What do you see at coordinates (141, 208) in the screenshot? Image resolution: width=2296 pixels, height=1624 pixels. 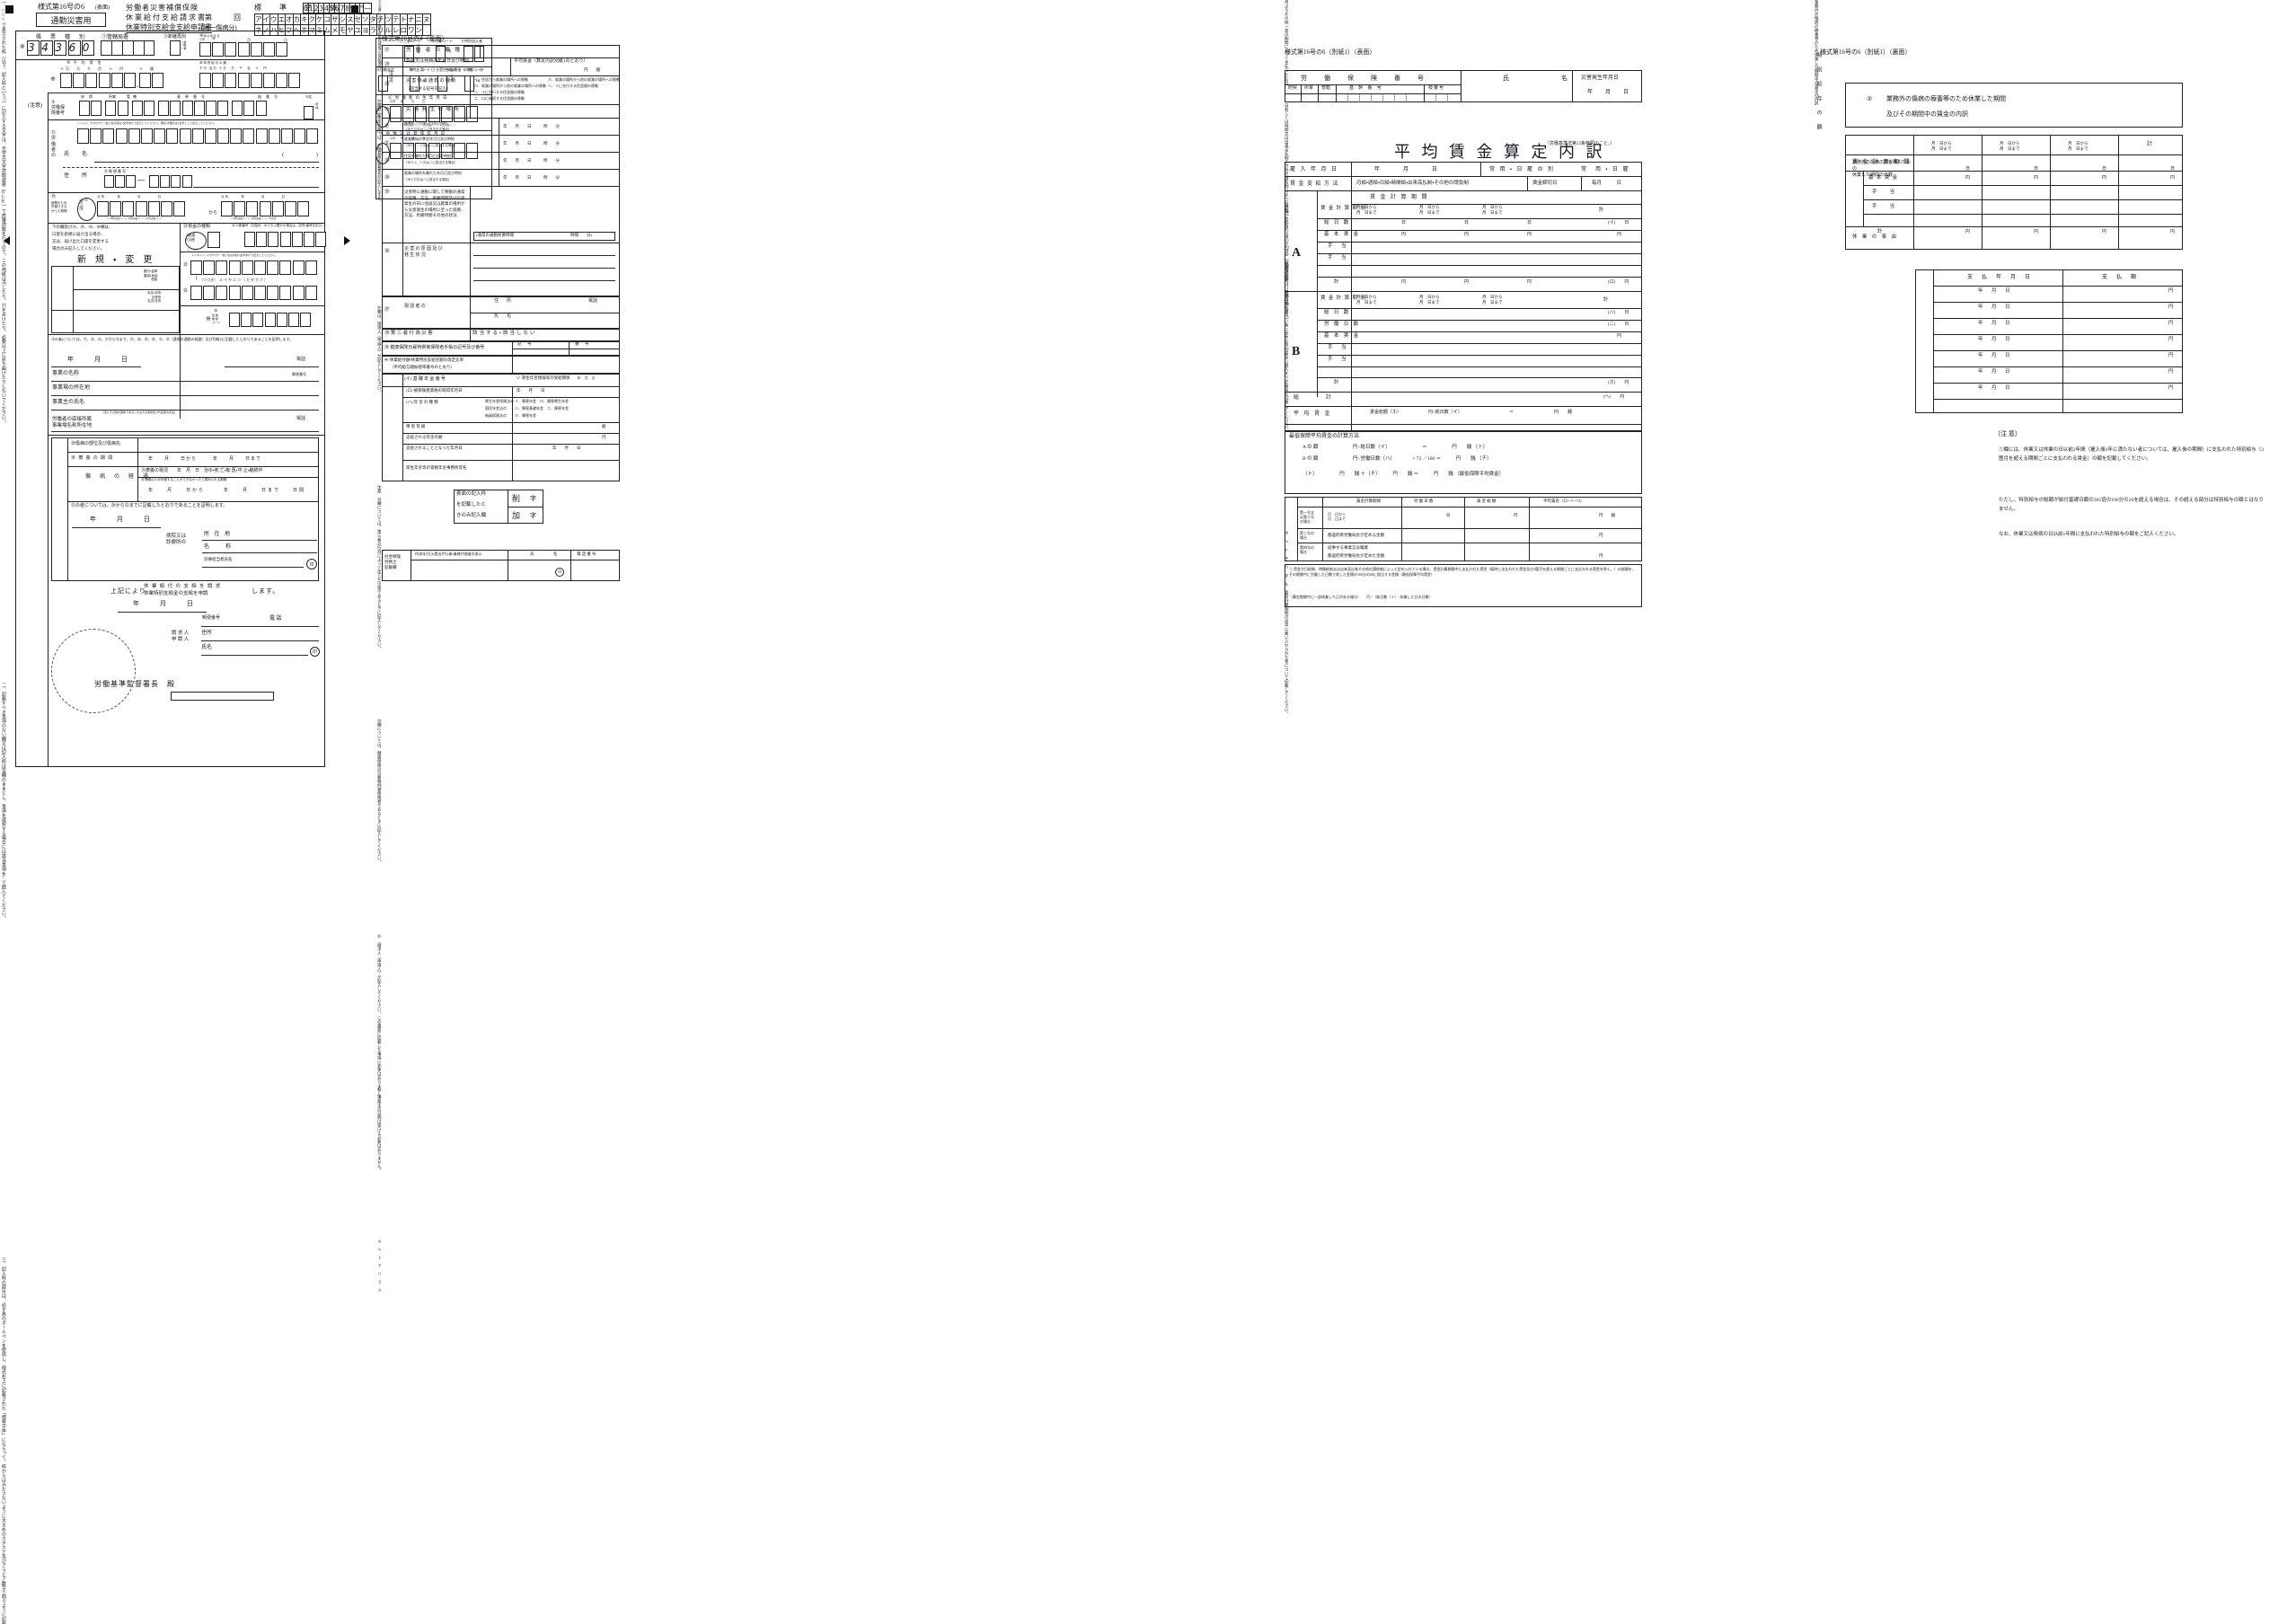 I see `field-19-from-cells` at bounding box center [141, 208].